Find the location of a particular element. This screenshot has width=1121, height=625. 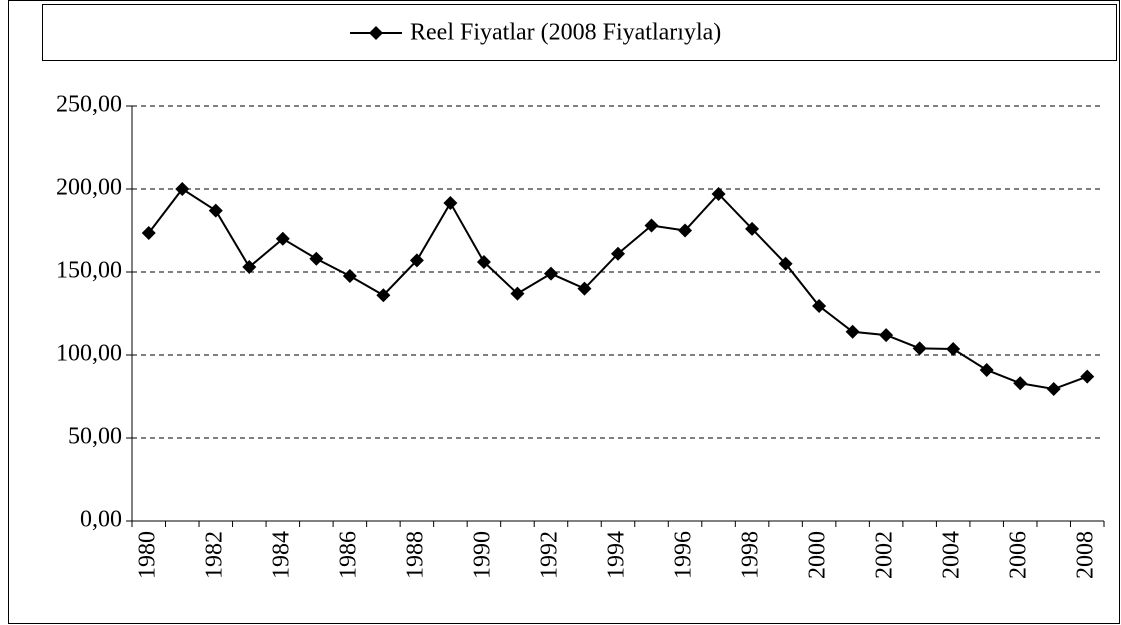

legend-box is located at coordinates (579, 32).